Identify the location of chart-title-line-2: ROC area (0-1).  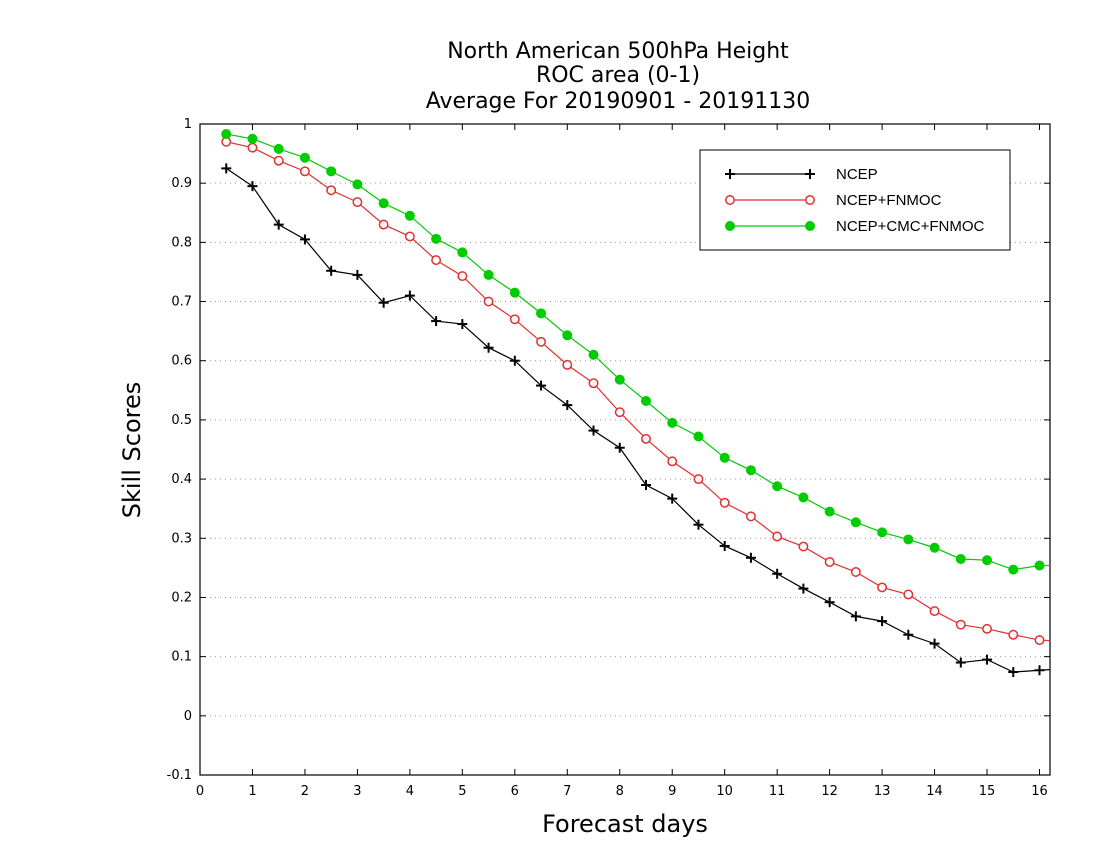
(618, 75).